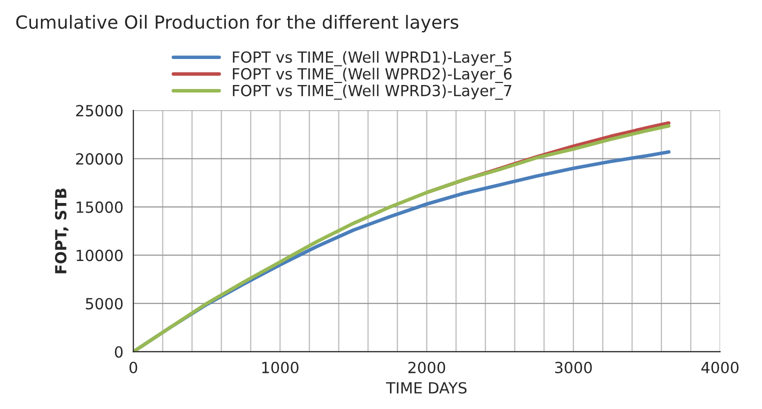 The width and height of the screenshot is (762, 409). I want to click on x-tick-label: 4000, so click(720, 368).